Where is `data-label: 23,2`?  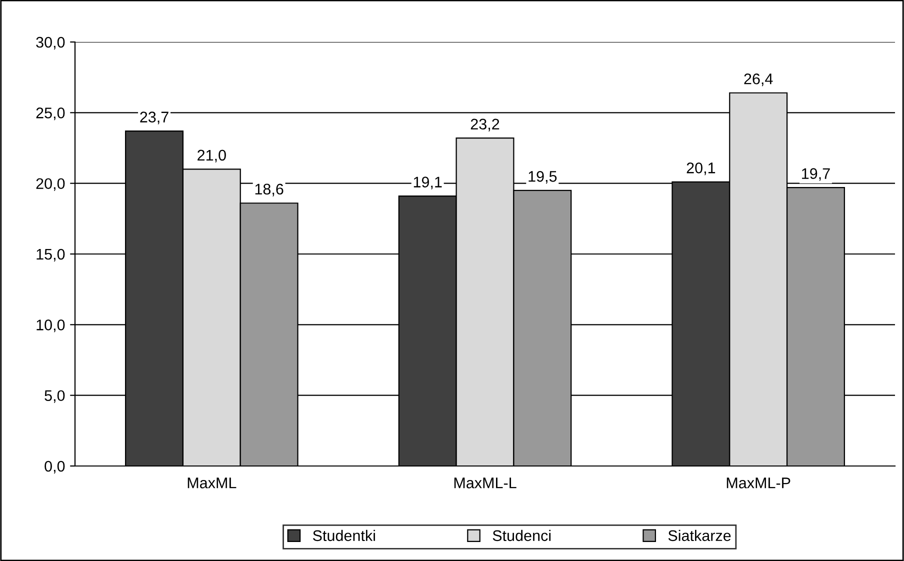 data-label: 23,2 is located at coordinates (485, 125).